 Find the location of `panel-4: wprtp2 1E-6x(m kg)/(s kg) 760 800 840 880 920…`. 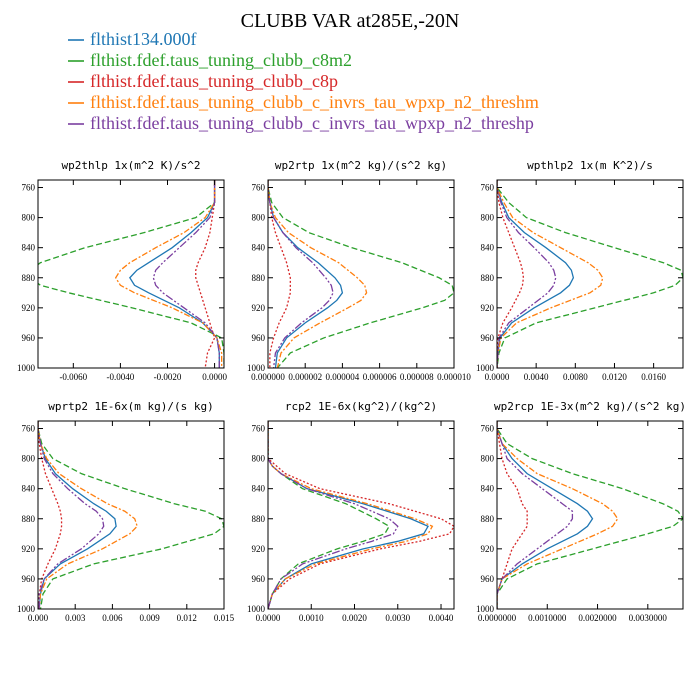

panel-4: wprtp2 1E-6x(m kg)/(s kg) 760 800 840 880 920… is located at coordinates (126, 511).